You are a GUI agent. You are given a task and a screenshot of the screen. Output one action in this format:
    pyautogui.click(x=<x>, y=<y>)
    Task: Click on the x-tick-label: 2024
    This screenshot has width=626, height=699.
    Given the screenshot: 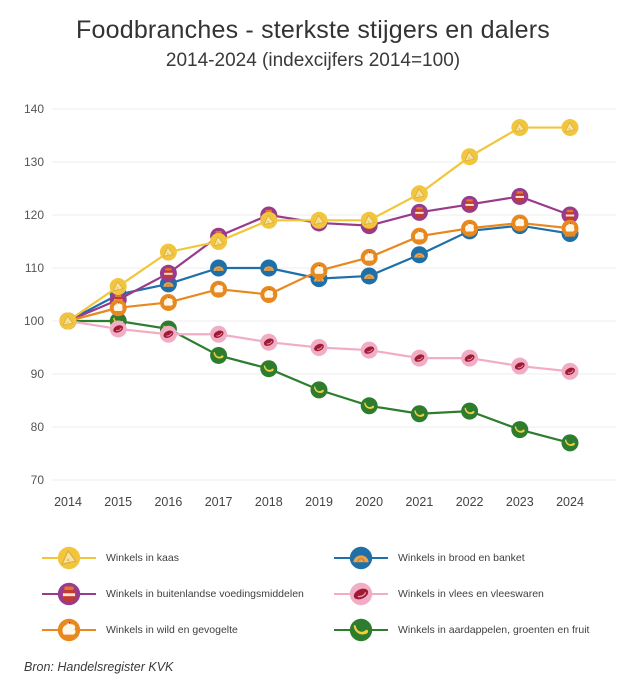 What is the action you would take?
    pyautogui.click(x=570, y=502)
    